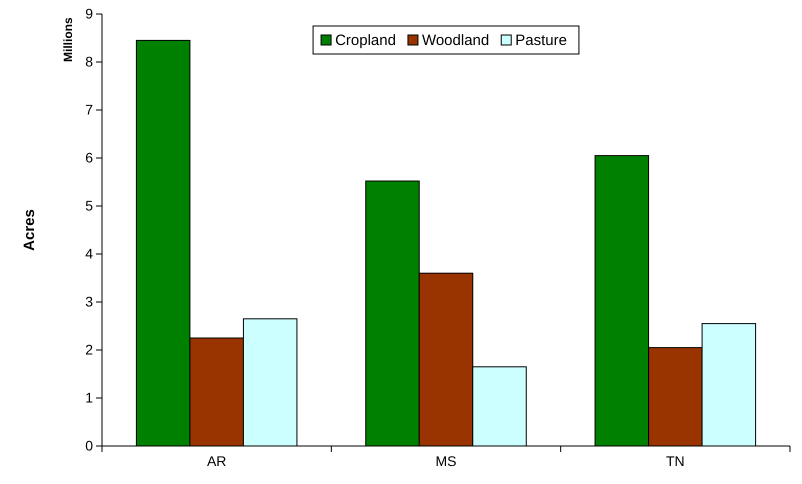 The height and width of the screenshot is (484, 802). I want to click on y-tick-label: 5, so click(89, 205).